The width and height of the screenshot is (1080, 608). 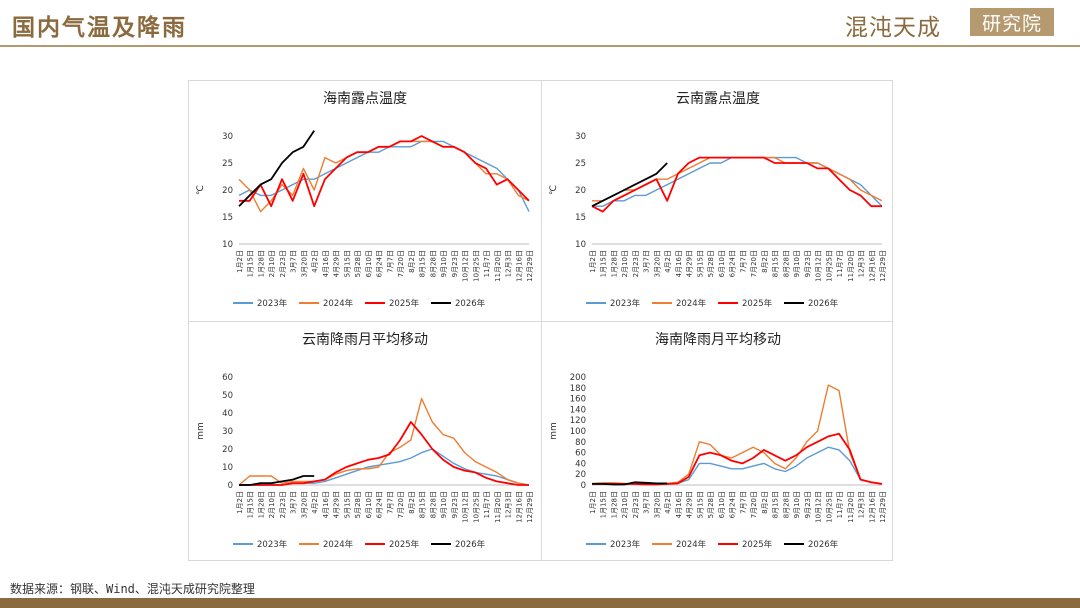 What do you see at coordinates (132, 589) in the screenshot?
I see `source-note: 数据来源：钢联、Wind、混沌天成研究院整理` at bounding box center [132, 589].